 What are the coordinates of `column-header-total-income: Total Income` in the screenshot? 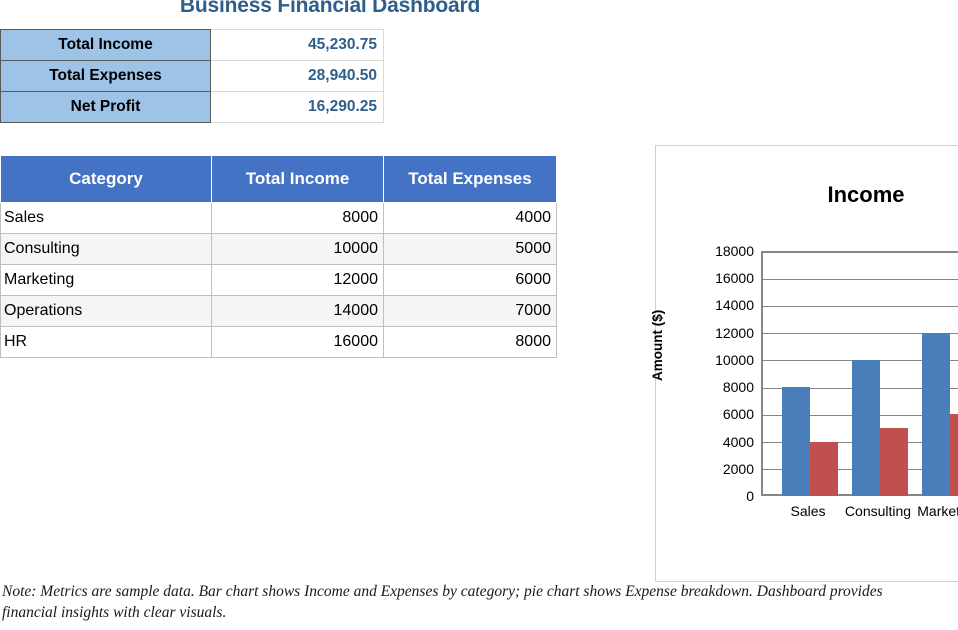 It's located at (297, 179).